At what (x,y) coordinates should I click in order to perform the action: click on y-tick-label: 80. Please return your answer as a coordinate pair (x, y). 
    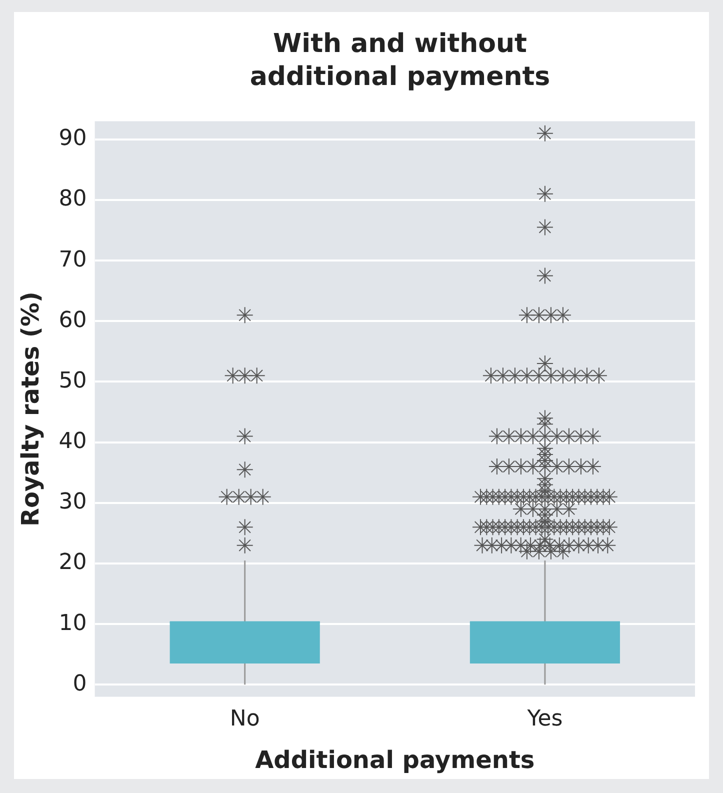
    Looking at the image, I should click on (72, 199).